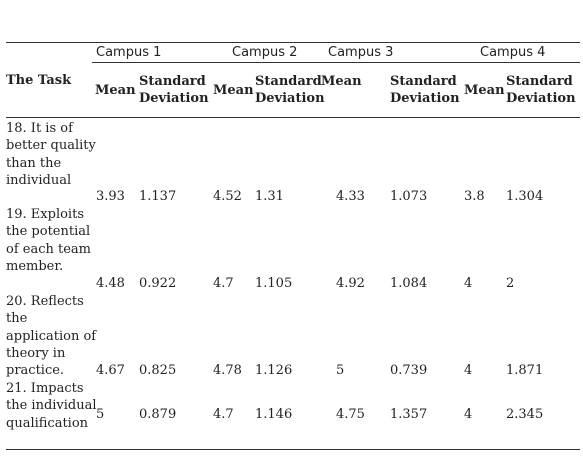 Image resolution: width=583 pixels, height=471 pixels. What do you see at coordinates (409, 283) in the screenshot?
I see `campus-3-sd: 1.084` at bounding box center [409, 283].